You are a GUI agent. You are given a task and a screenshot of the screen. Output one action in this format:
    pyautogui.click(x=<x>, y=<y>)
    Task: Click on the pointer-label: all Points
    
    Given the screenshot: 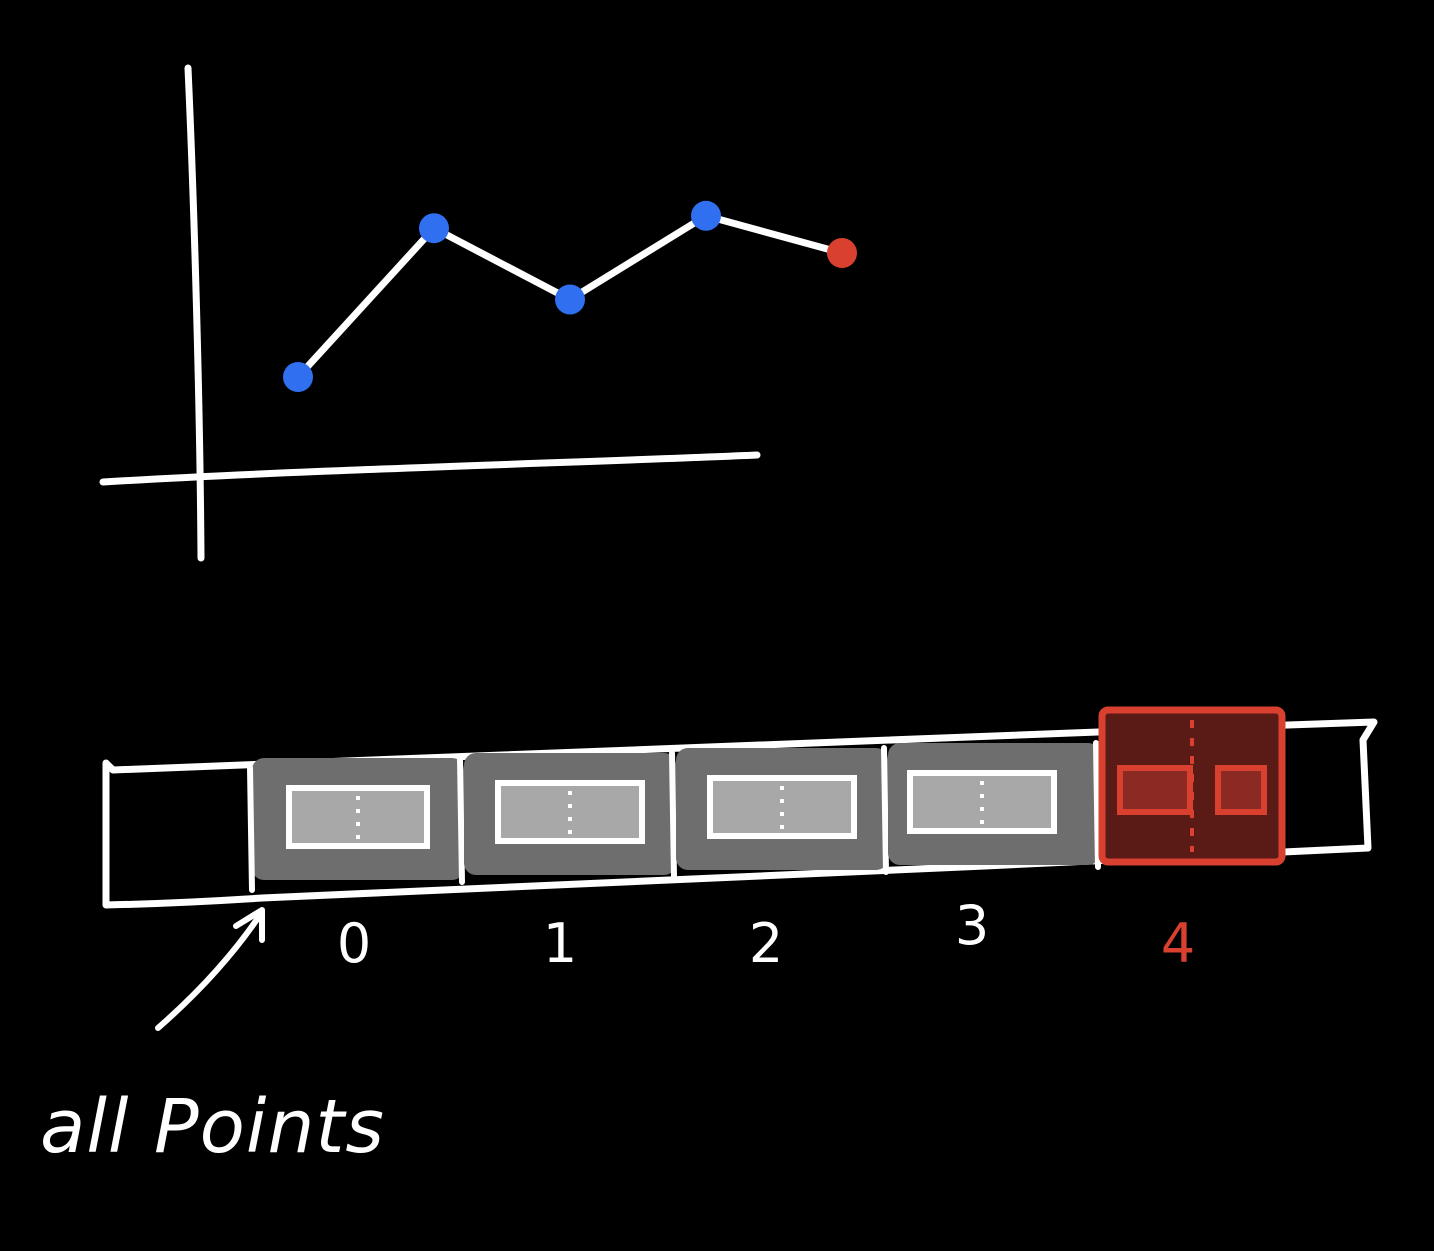 What is the action you would take?
    pyautogui.click(x=212, y=1127)
    